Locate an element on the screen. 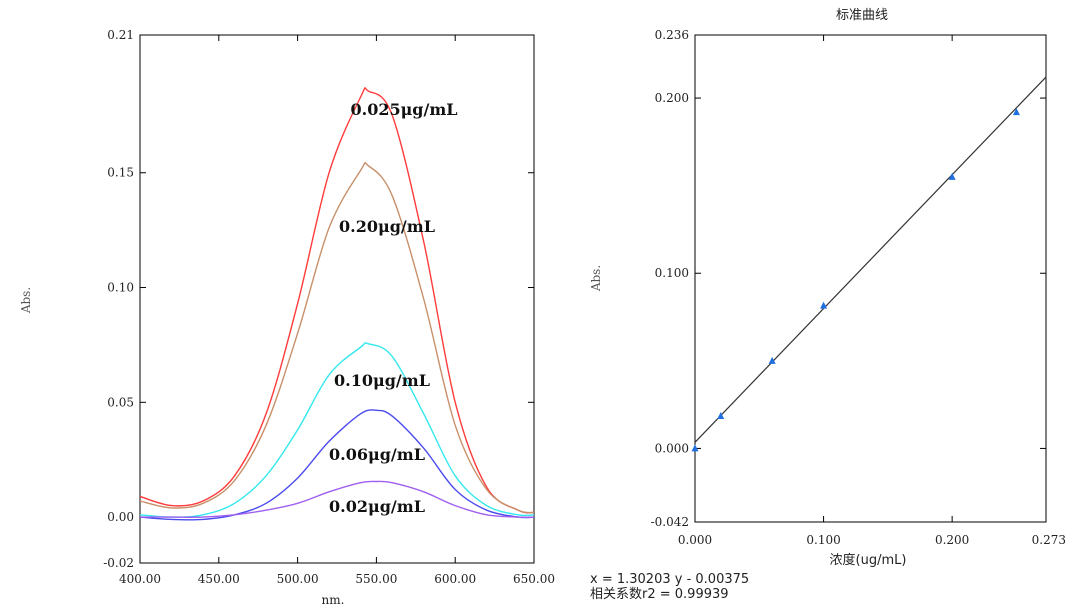 The image size is (1080, 610). curve-y-tick-label: -0.042 is located at coordinates (670, 522).